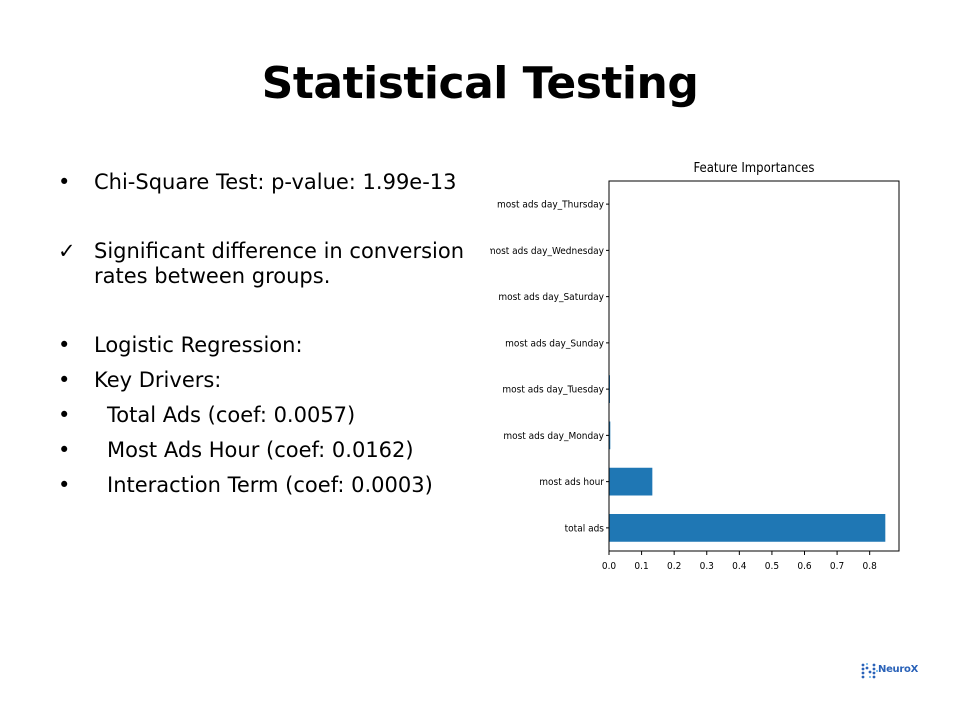 Image resolution: width=960 pixels, height=720 pixels. Describe the element at coordinates (480, 83) in the screenshot. I see `slide-title: Statistical Testing` at that location.